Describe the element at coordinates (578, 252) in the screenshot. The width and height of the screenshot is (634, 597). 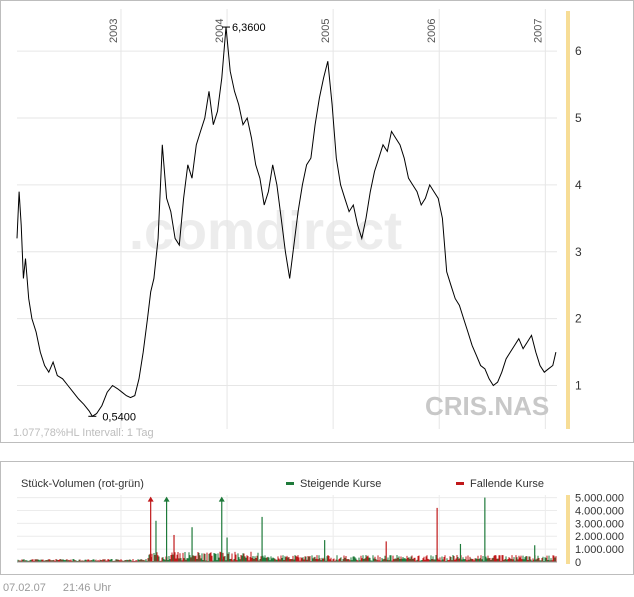
I see `y-tick-label: 3` at that location.